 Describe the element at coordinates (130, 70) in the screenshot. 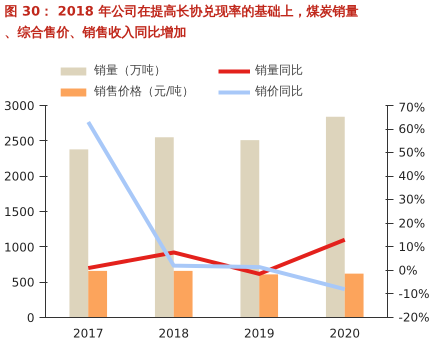

I see `legend-label: 销量（万吨）` at that location.